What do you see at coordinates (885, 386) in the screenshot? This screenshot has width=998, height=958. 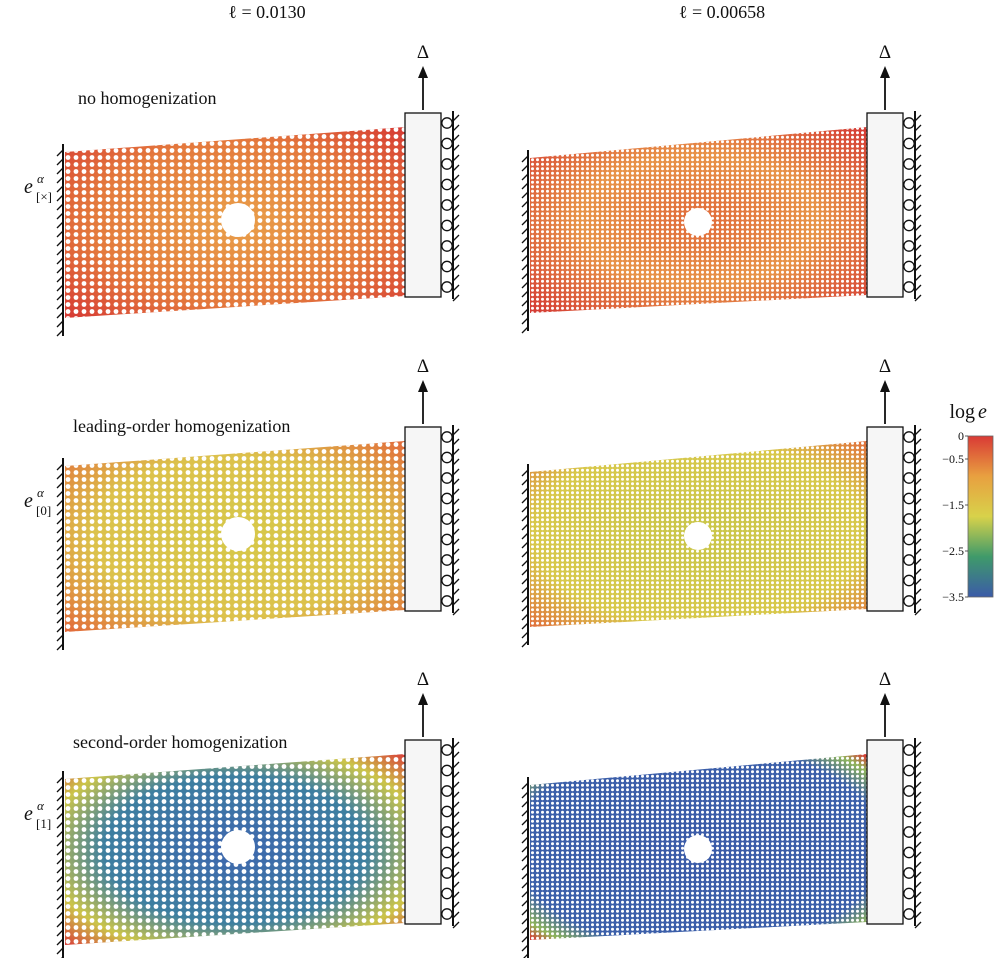 I see `load-arrowhead` at bounding box center [885, 386].